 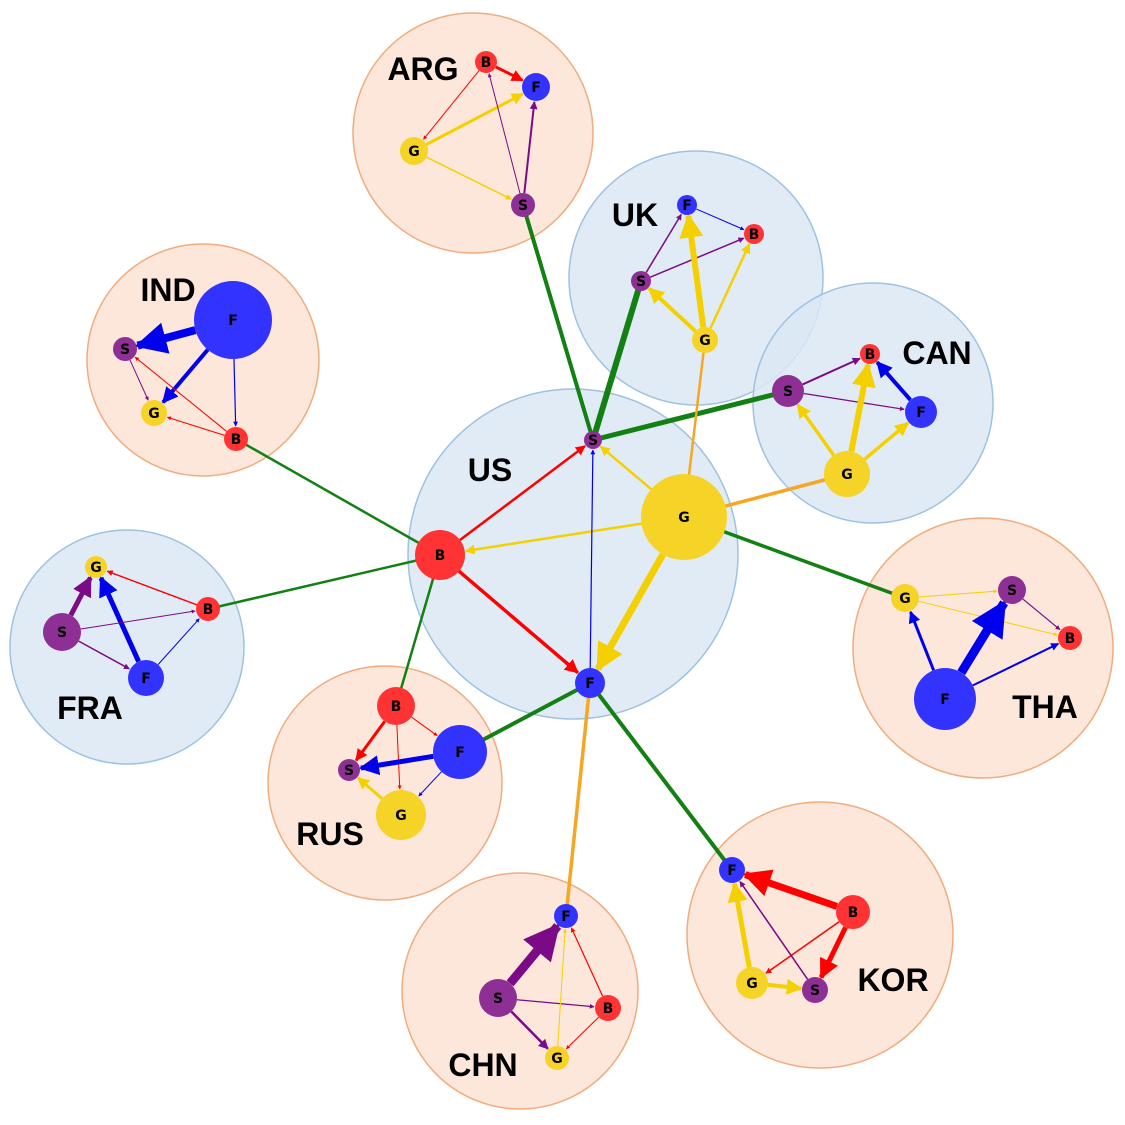 I want to click on edge-uk-f-to-b, so click(x=720, y=219).